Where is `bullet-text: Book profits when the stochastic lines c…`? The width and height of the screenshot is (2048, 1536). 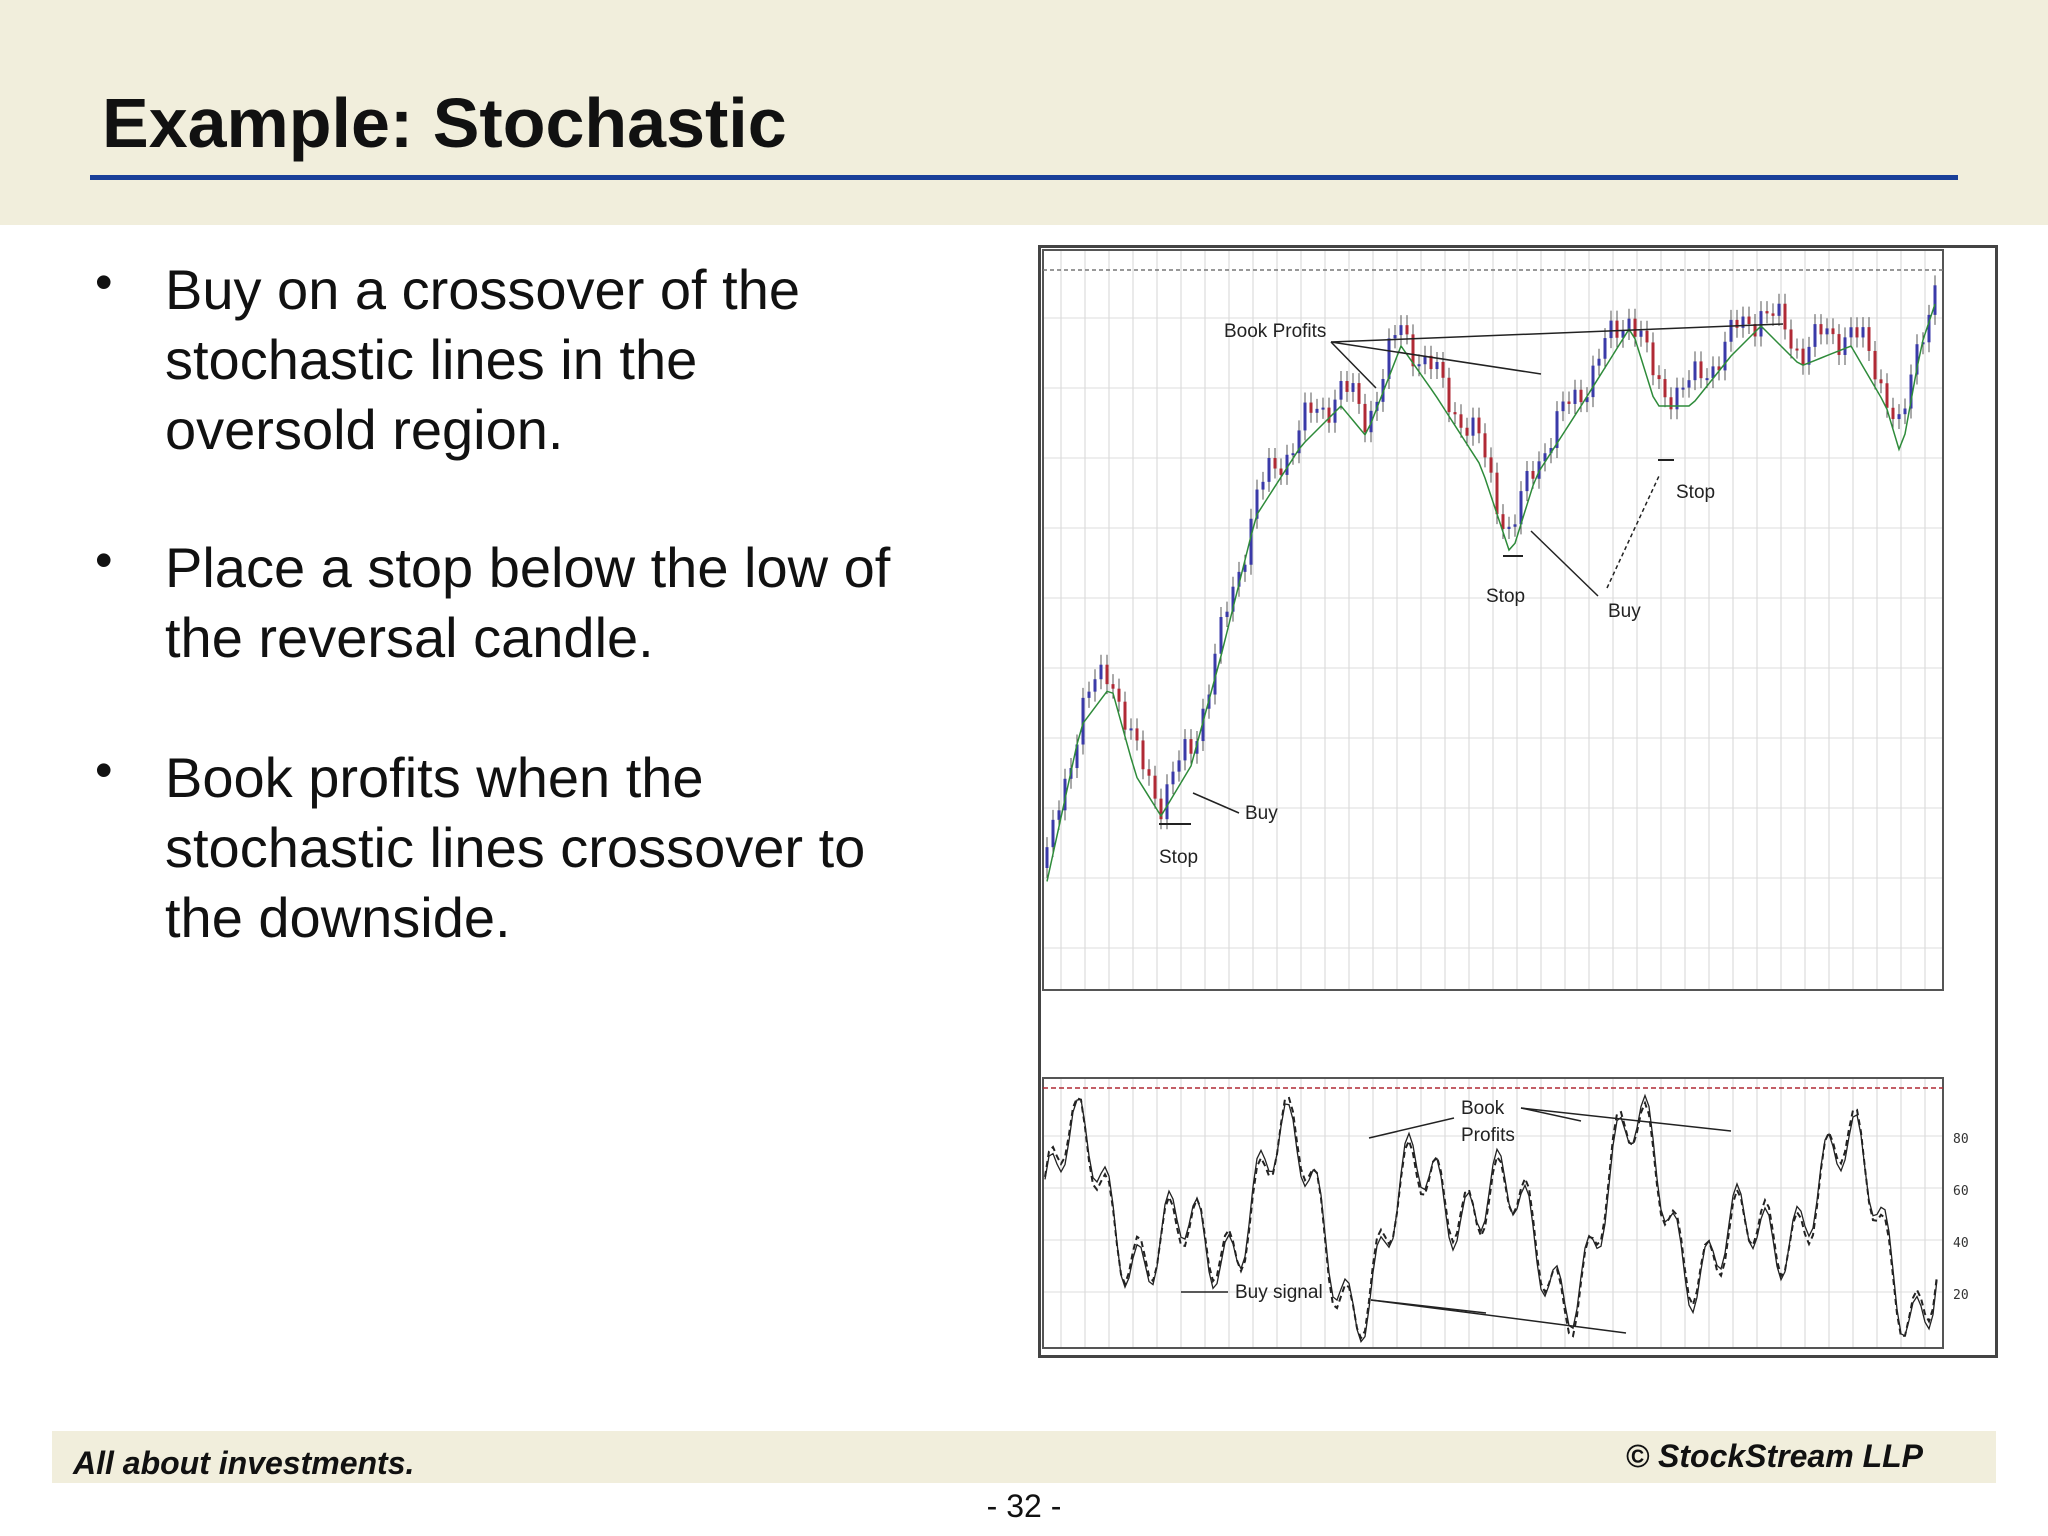
bullet-text: Book profits when the stochastic lines c… is located at coordinates (515, 847).